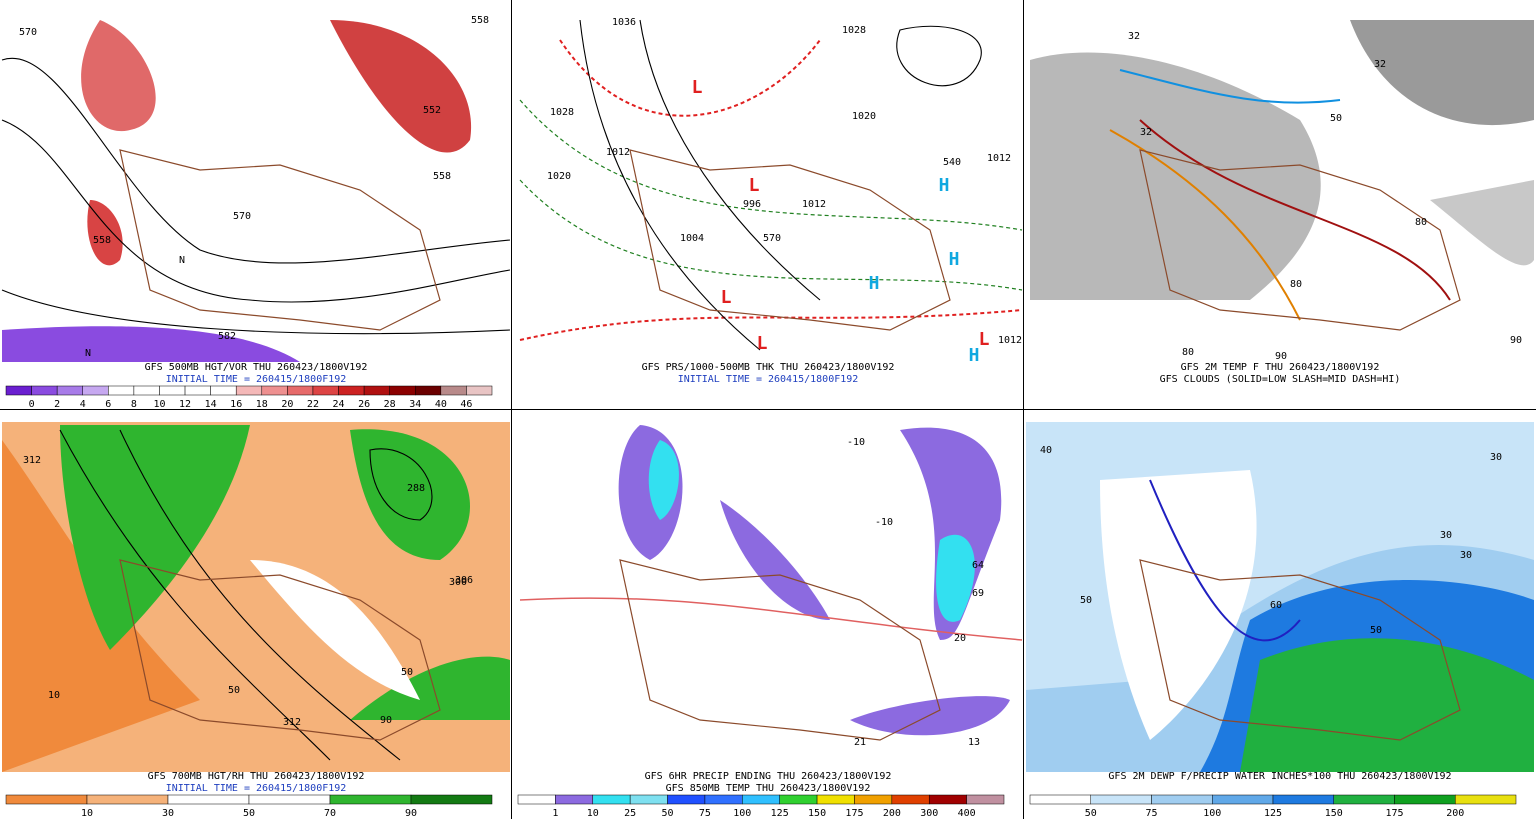 This screenshot has height=819, width=1536. Describe the element at coordinates (967, 813) in the screenshot. I see `colorbar-label: 400` at that location.